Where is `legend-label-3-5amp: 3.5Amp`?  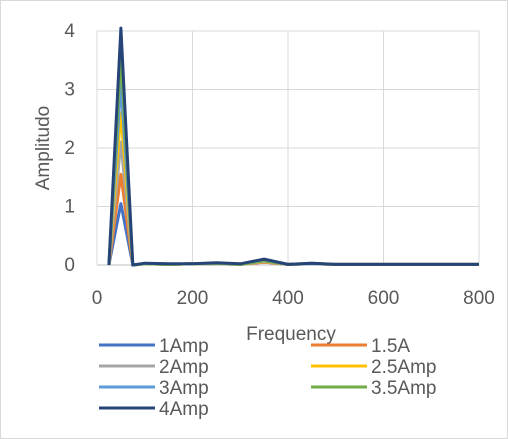 legend-label-3-5amp: 3.5Amp is located at coordinates (403, 388).